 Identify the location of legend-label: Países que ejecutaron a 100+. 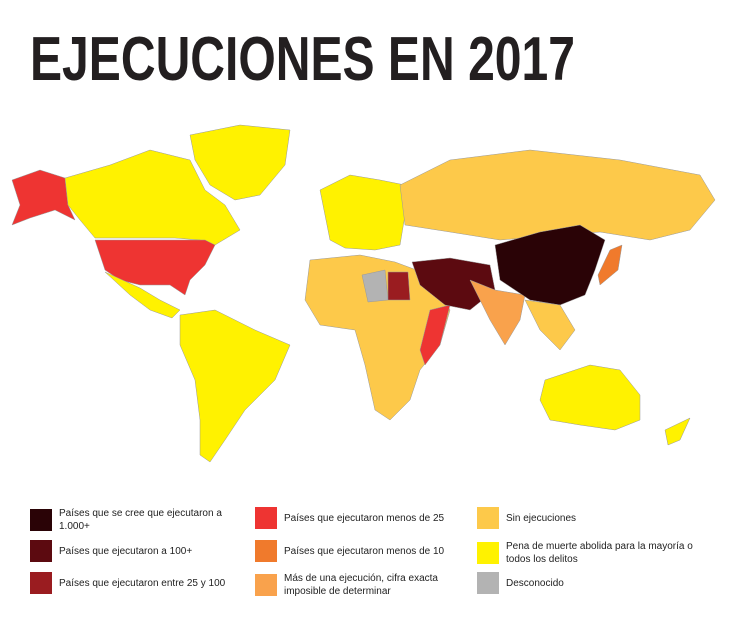
(126, 551).